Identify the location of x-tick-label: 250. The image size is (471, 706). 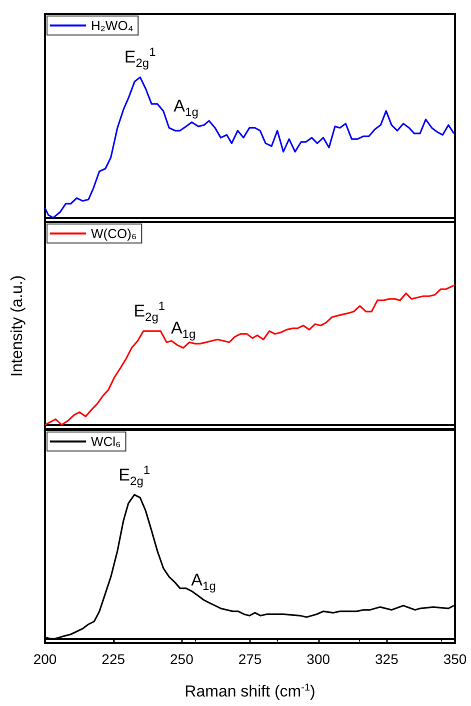
(182, 659).